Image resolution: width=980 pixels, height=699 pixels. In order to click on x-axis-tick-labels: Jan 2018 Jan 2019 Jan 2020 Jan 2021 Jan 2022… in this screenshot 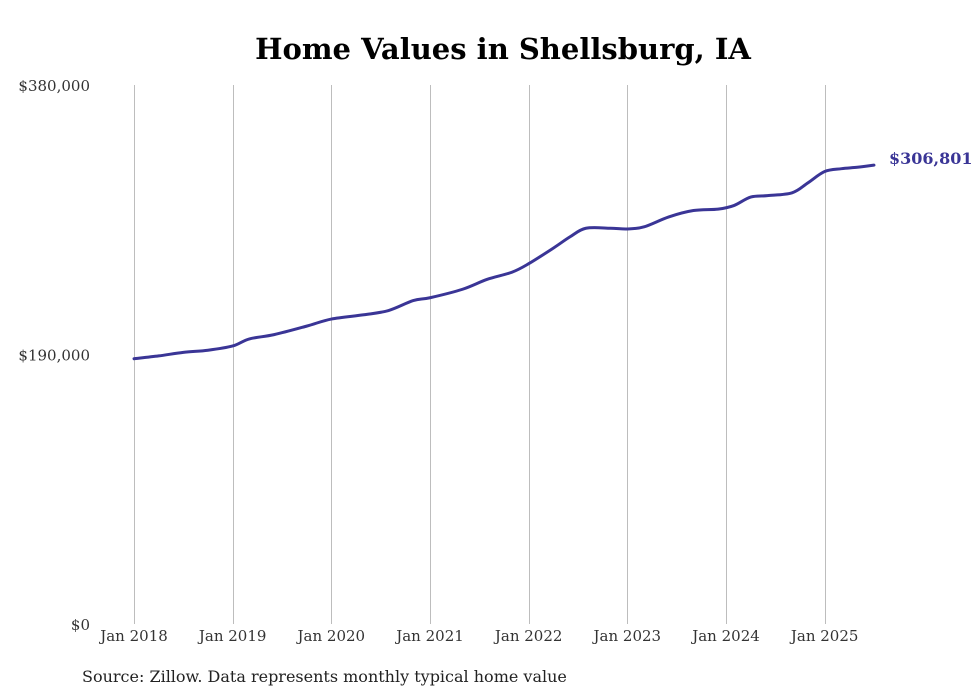, I will do `click(478, 636)`.